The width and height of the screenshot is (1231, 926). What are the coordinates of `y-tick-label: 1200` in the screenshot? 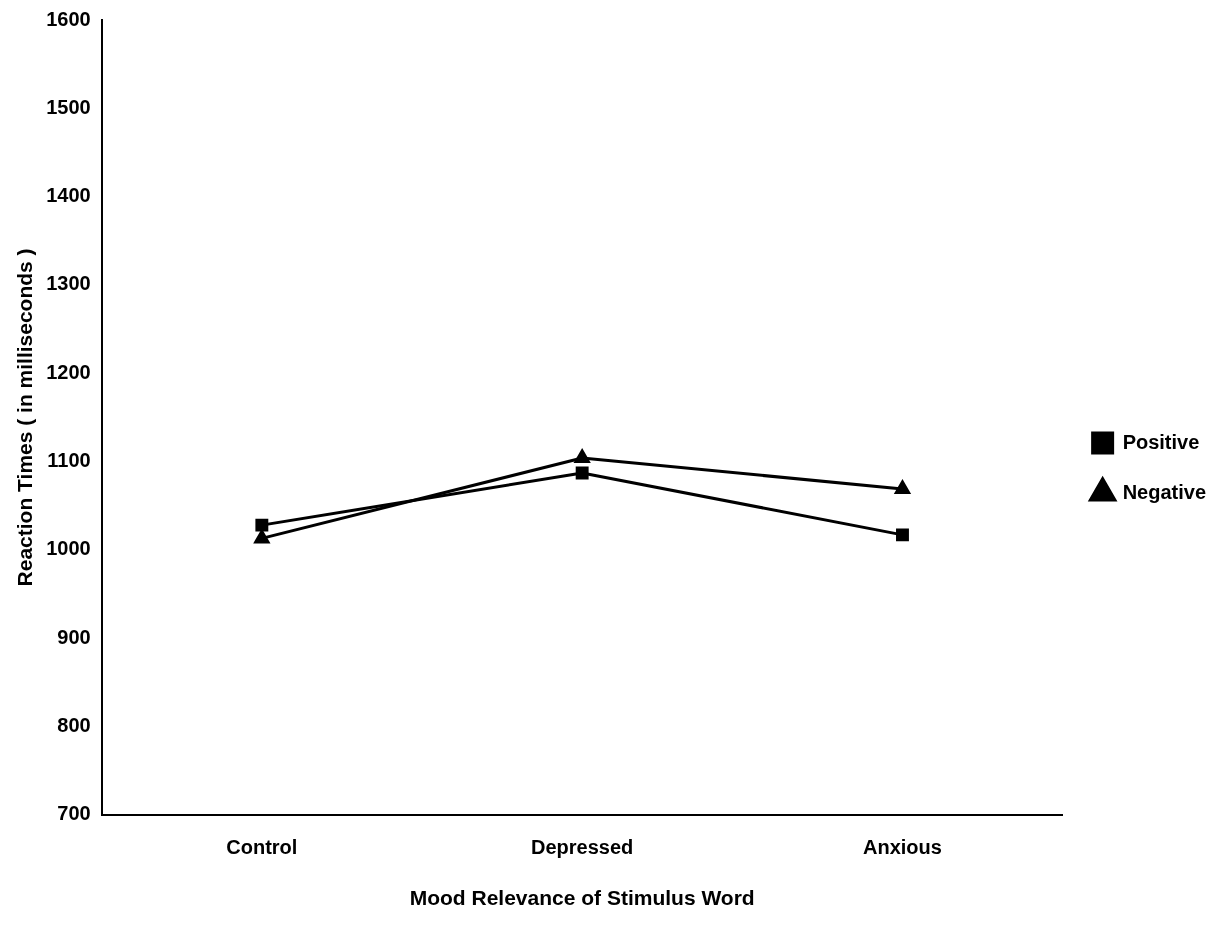 It's located at (68, 371).